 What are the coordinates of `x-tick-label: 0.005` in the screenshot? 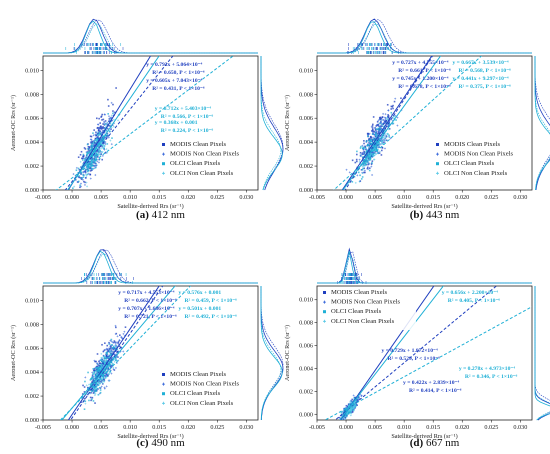 It's located at (375, 427).